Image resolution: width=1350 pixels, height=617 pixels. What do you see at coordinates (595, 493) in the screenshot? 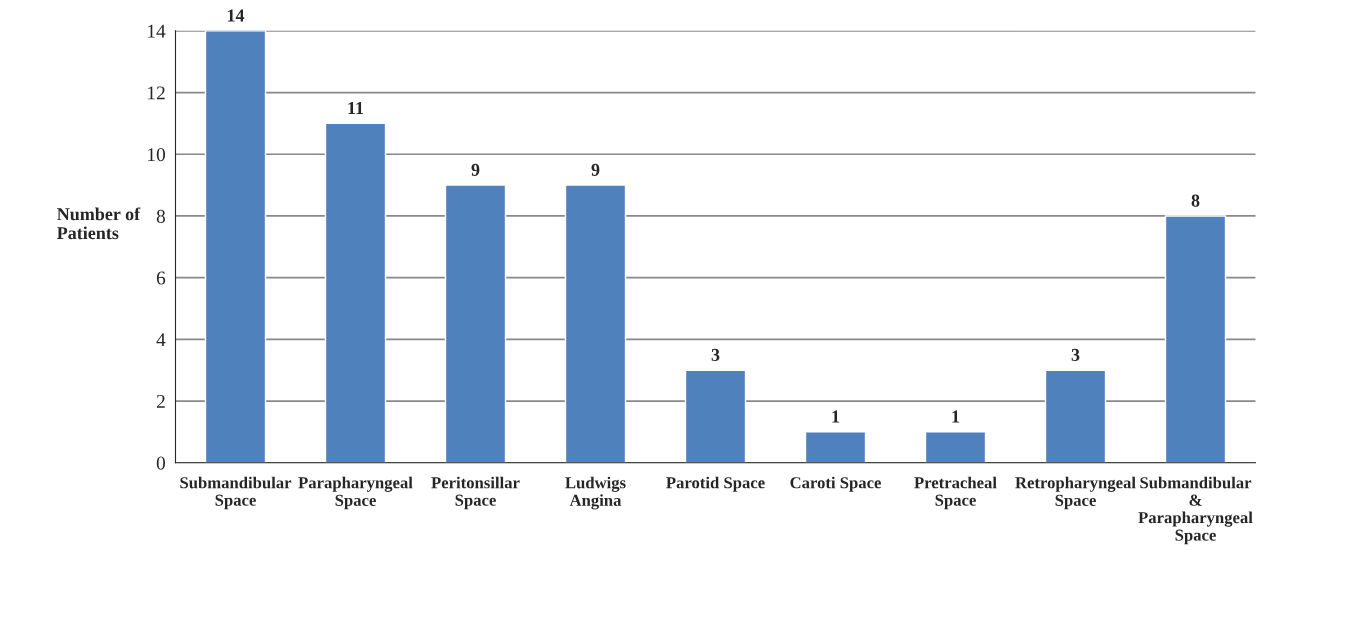
I see `x-tick-label: Ludwigs Angina` at bounding box center [595, 493].